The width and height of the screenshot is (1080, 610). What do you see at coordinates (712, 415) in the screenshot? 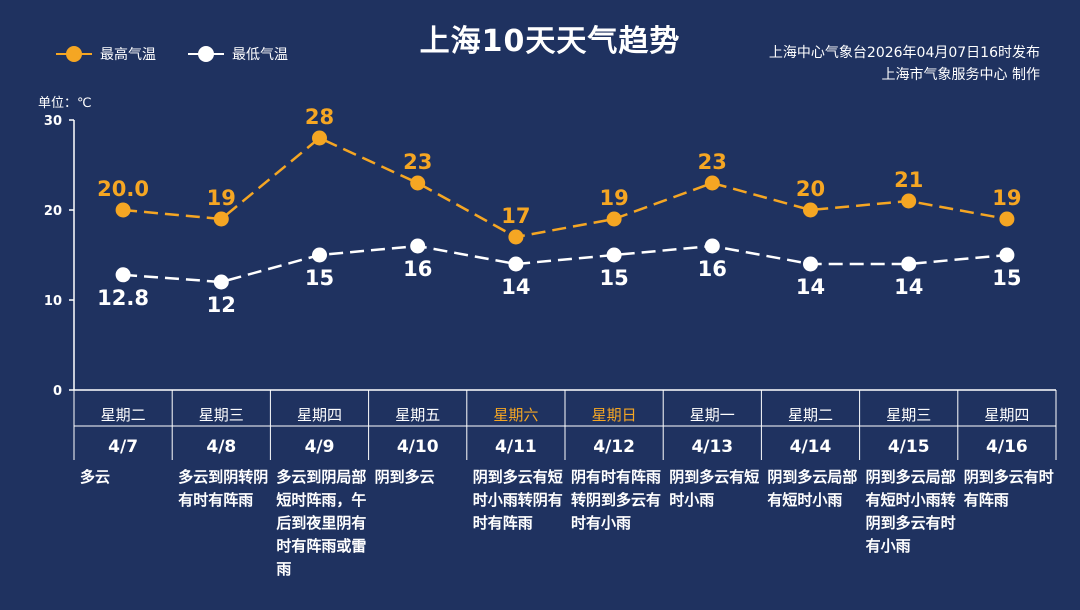
I see `weekday-label: 星期一` at bounding box center [712, 415].